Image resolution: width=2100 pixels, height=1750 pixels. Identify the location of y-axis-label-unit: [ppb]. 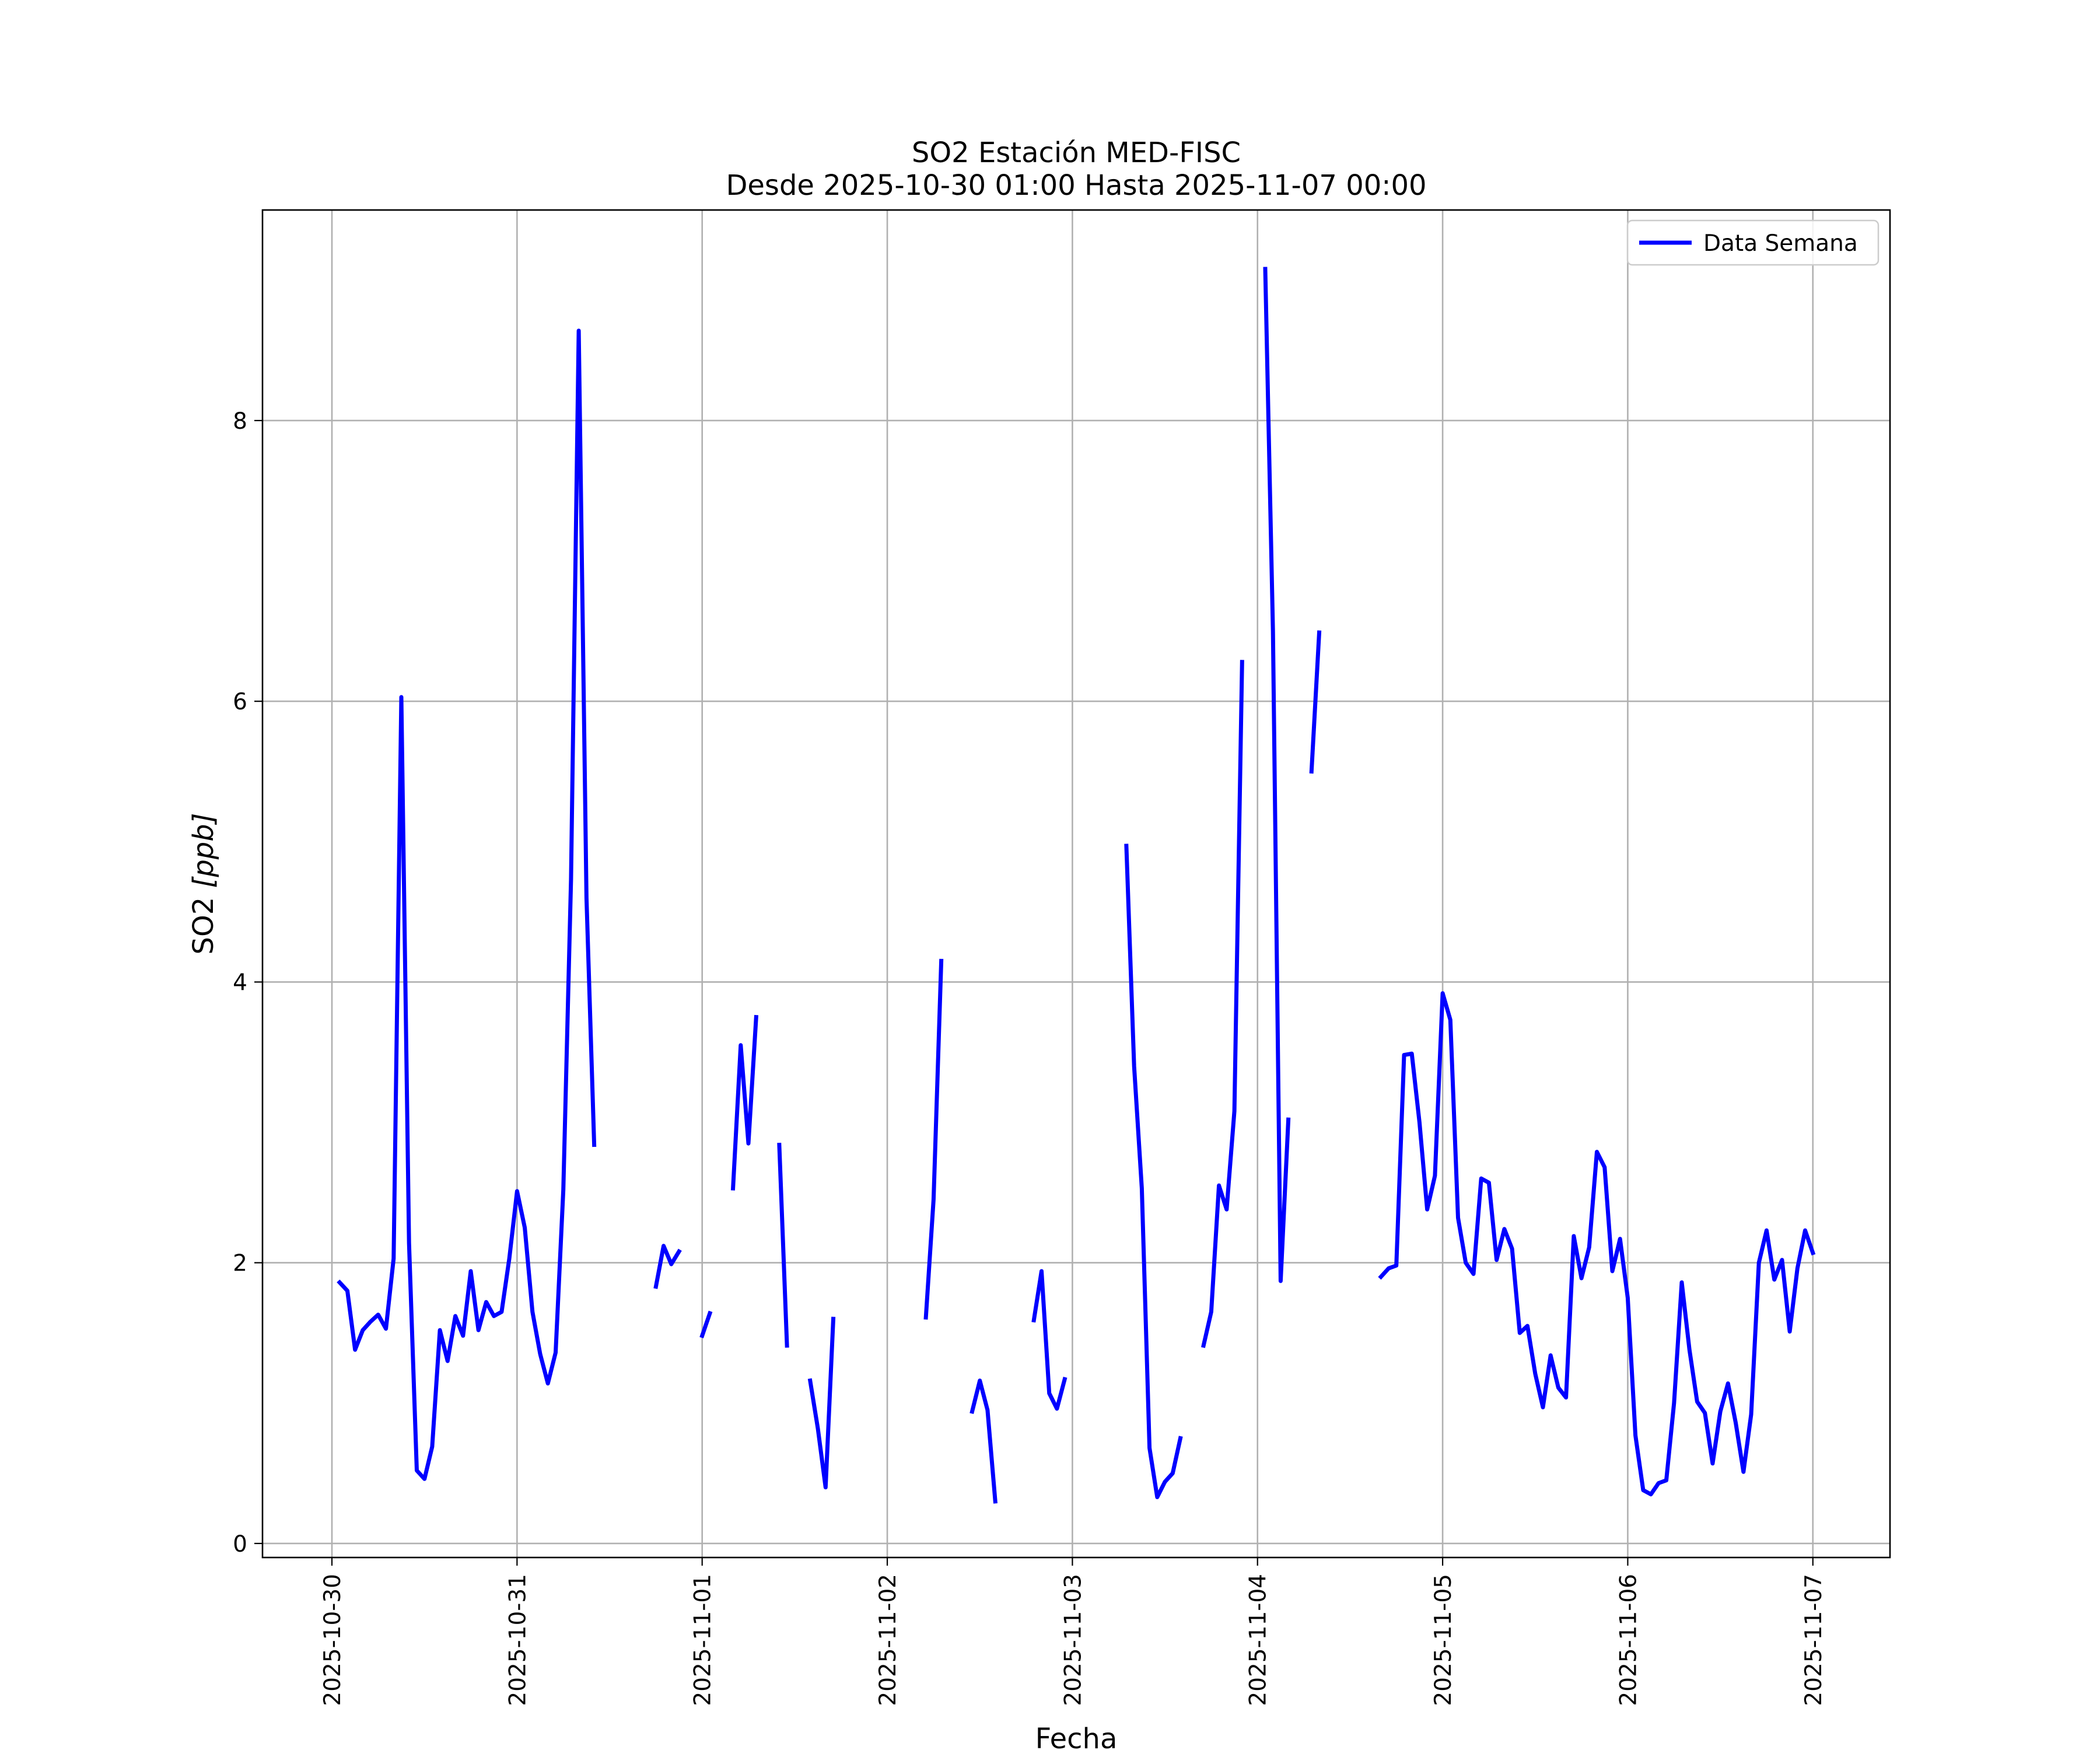
(203, 850).